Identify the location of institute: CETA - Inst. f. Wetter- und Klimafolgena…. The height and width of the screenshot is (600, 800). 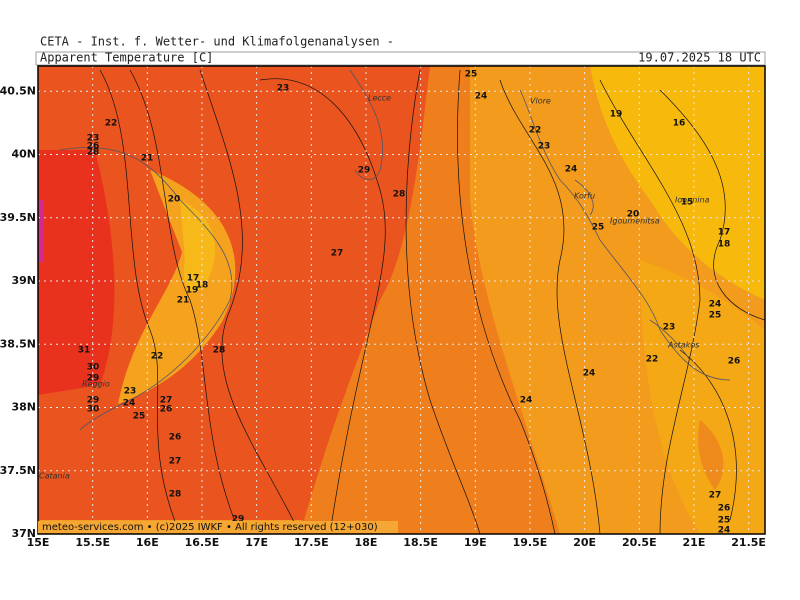
(217, 42).